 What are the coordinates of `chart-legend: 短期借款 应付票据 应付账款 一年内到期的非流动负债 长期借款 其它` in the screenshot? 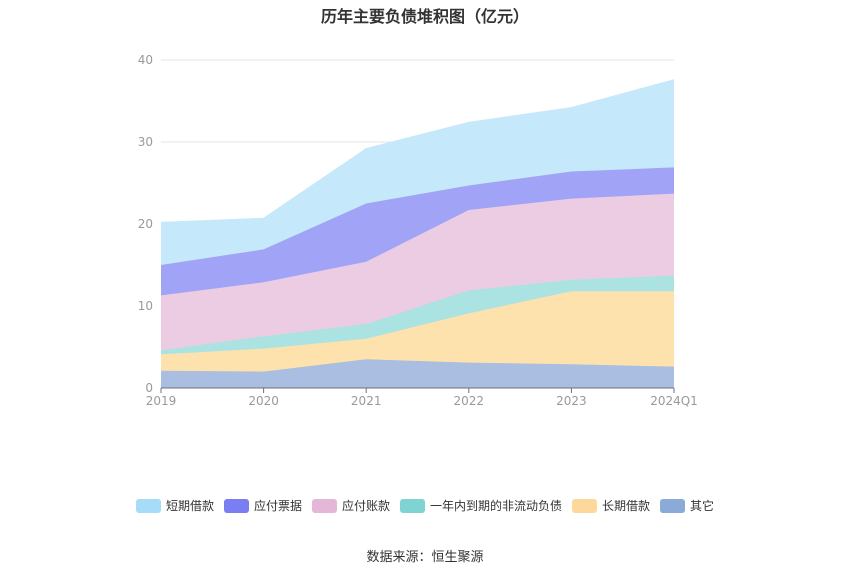 It's located at (425, 505).